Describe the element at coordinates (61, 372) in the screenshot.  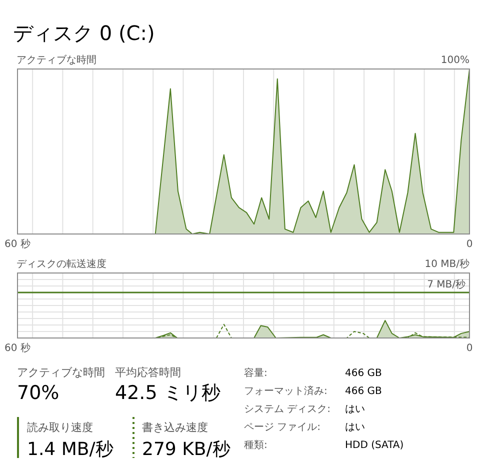
I see `text: アクティブな時間` at that location.